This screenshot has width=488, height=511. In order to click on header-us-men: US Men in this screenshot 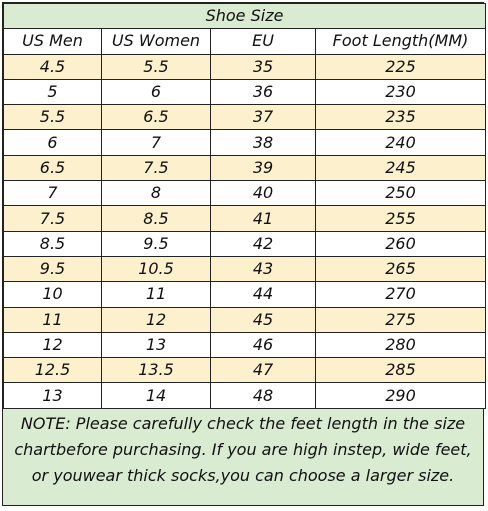, I will do `click(52, 41)`.